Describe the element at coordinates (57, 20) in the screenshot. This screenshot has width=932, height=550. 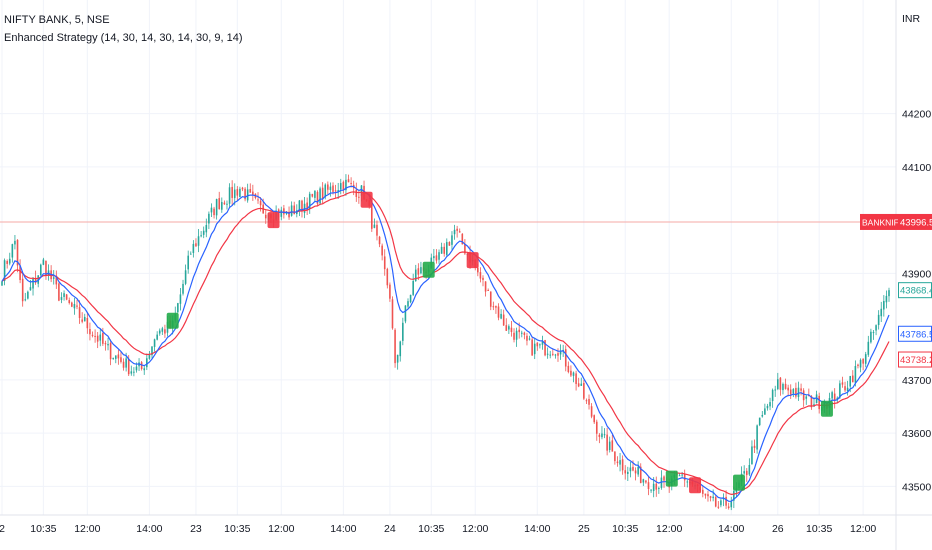
I see `symbol-title: NIFTY BANK, 5, NSE` at that location.